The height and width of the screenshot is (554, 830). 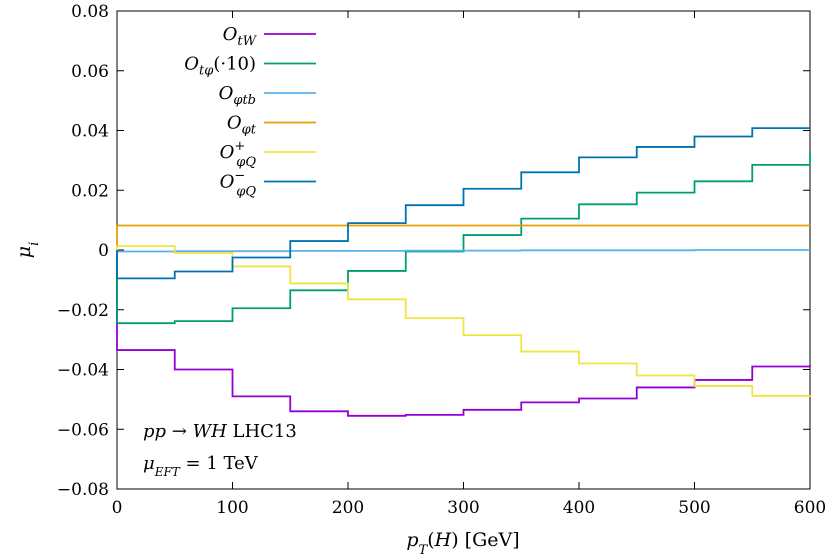 I want to click on legend-entry-4: O+ φQ, so click(x=268, y=154).